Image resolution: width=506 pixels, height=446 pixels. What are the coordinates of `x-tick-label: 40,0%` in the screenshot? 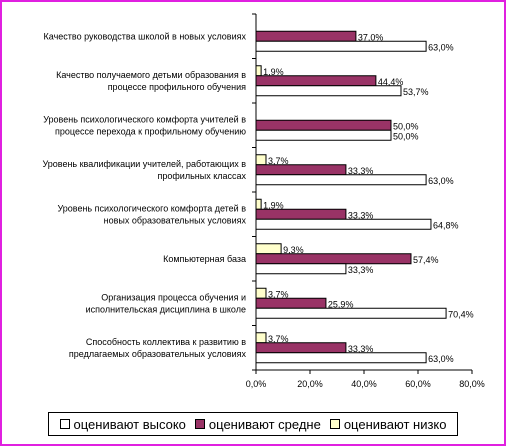 It's located at (364, 384).